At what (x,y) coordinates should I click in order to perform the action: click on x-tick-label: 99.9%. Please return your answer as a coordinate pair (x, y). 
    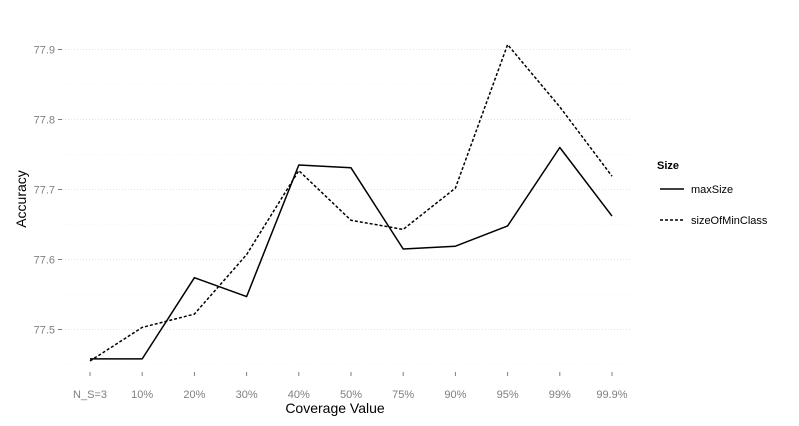
    Looking at the image, I should click on (611, 395).